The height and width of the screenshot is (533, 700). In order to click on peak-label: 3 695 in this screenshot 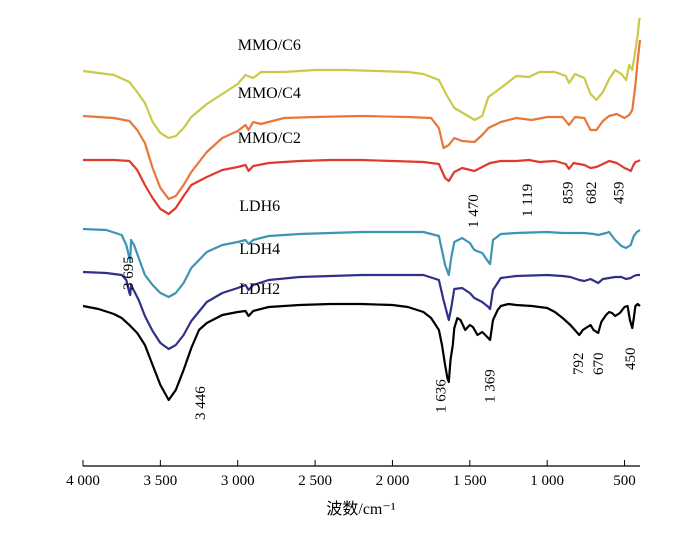, I will do `click(129, 273)`.